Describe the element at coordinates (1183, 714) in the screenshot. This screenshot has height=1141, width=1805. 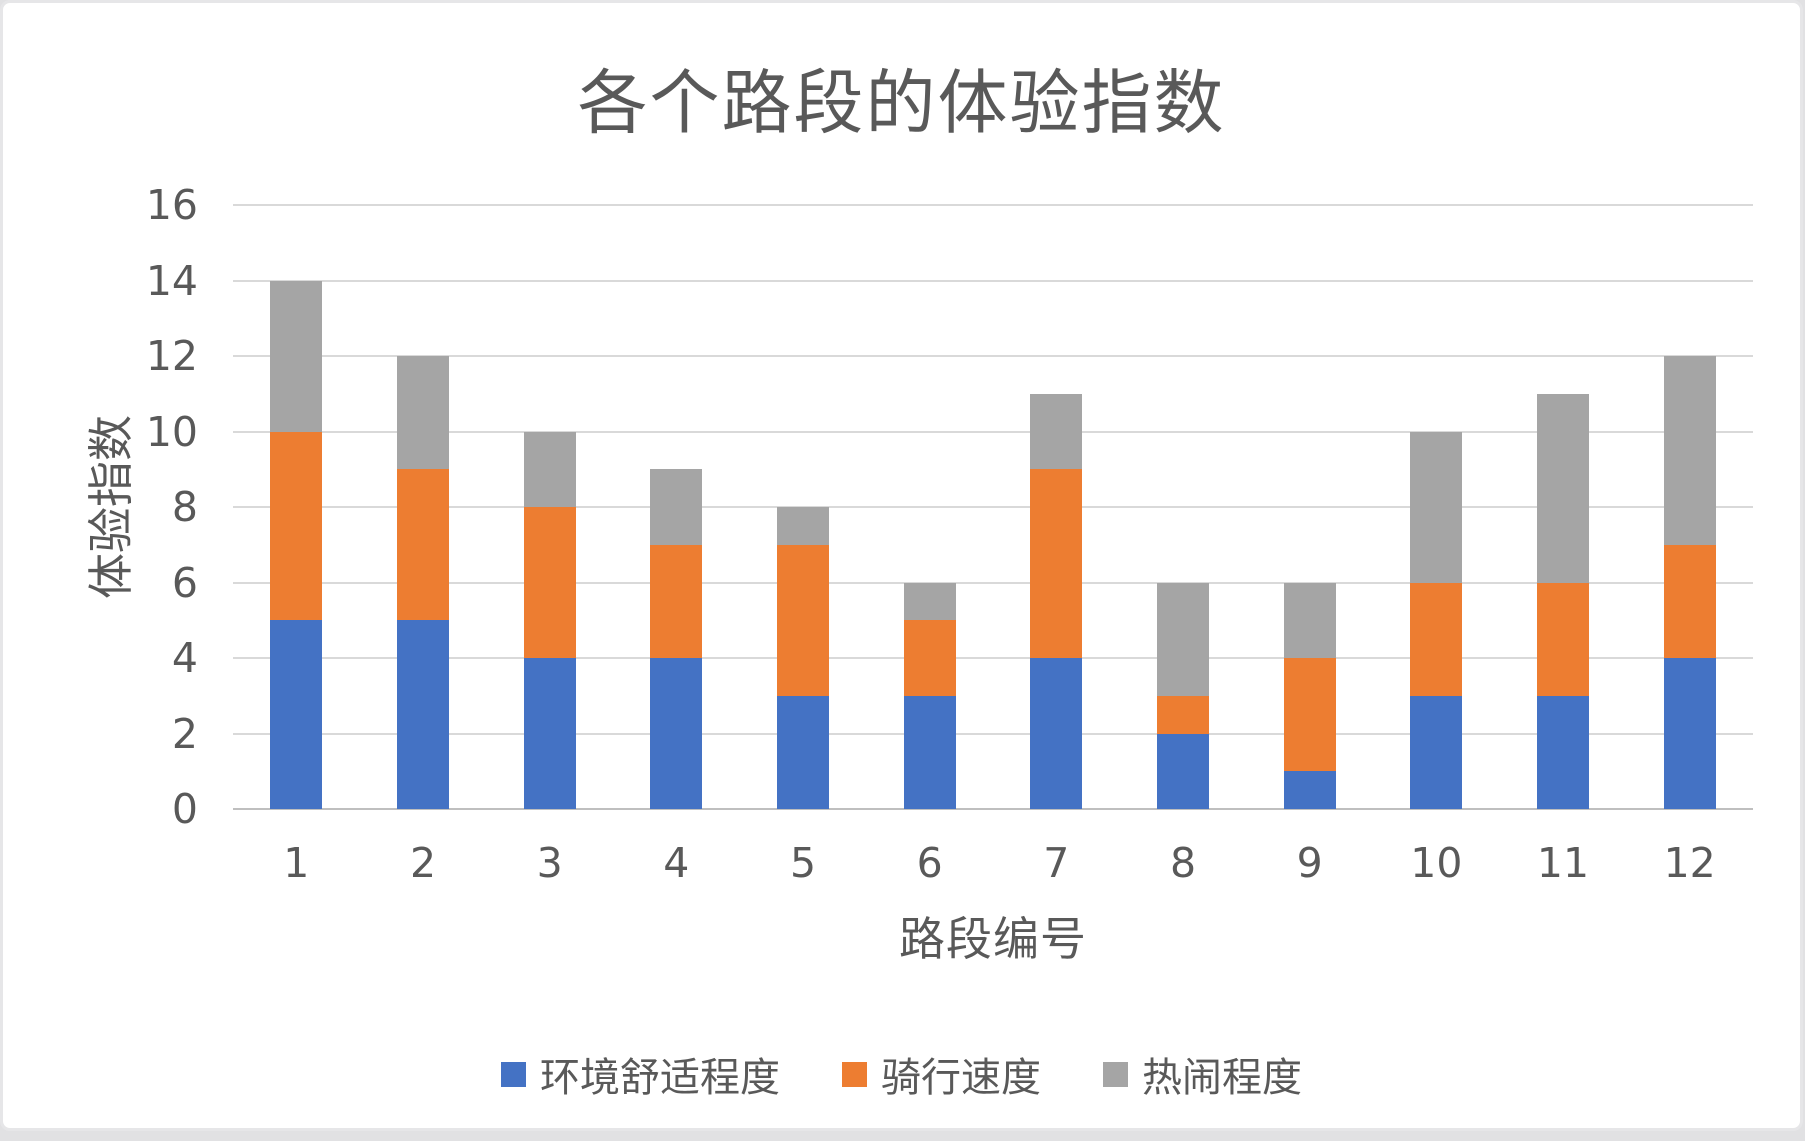
I see `bar-segment-骑行速度-8` at that location.